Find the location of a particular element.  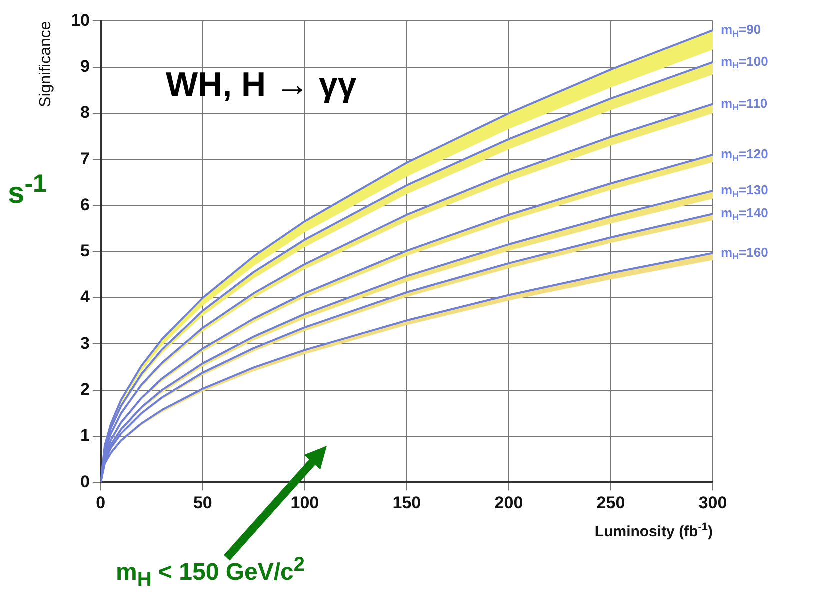

y-tick-label: 4 is located at coordinates (85, 297).